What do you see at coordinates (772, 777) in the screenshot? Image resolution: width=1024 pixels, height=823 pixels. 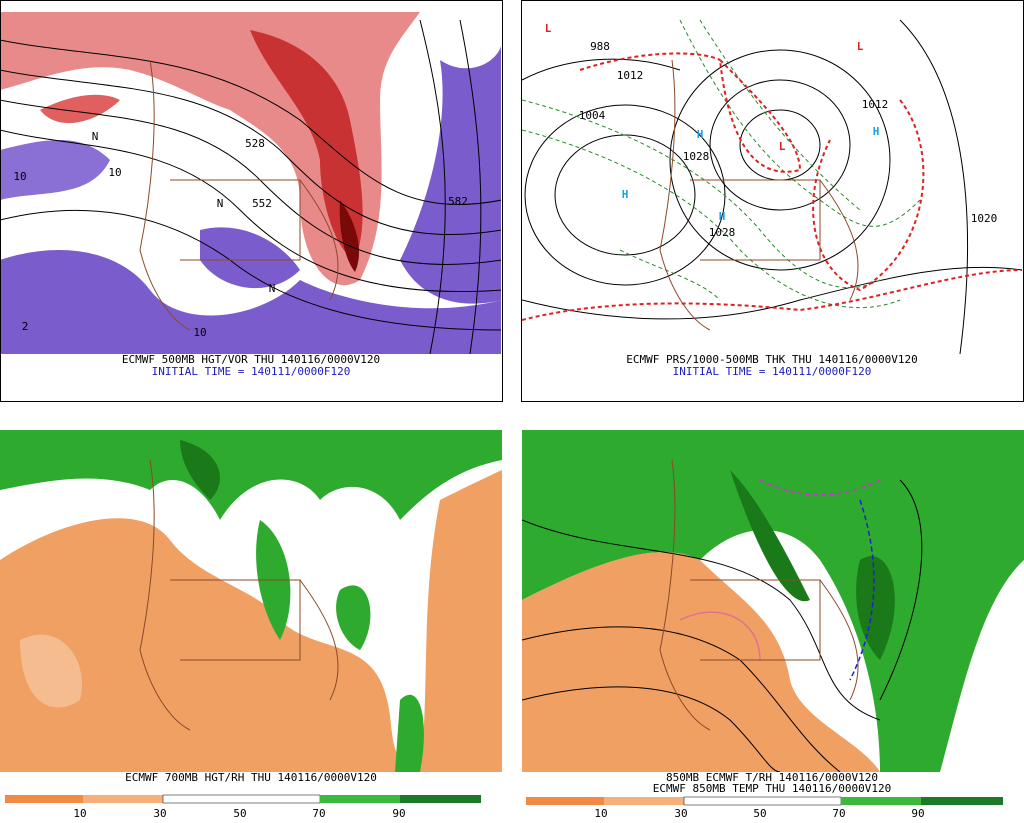 I see `panel-caption: 850MB ECMWF T/RH 140116/0000V120` at bounding box center [772, 777].